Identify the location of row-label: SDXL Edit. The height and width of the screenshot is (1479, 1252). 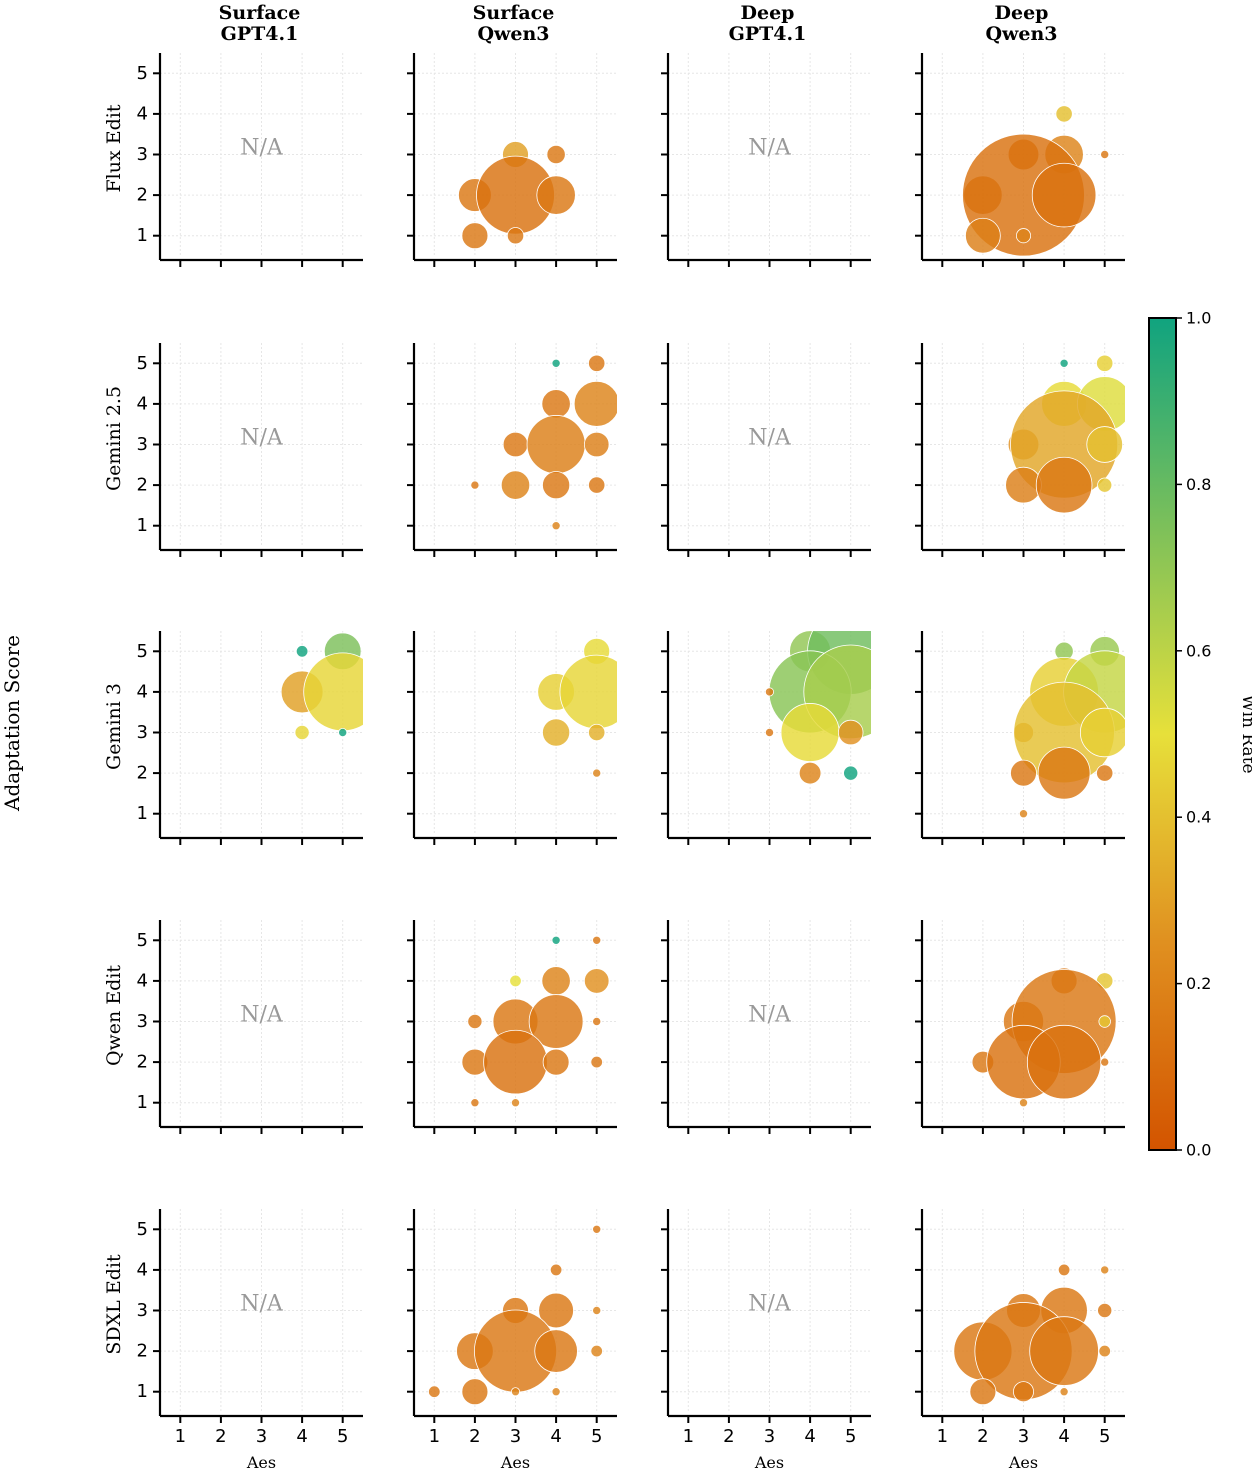
(114, 1304).